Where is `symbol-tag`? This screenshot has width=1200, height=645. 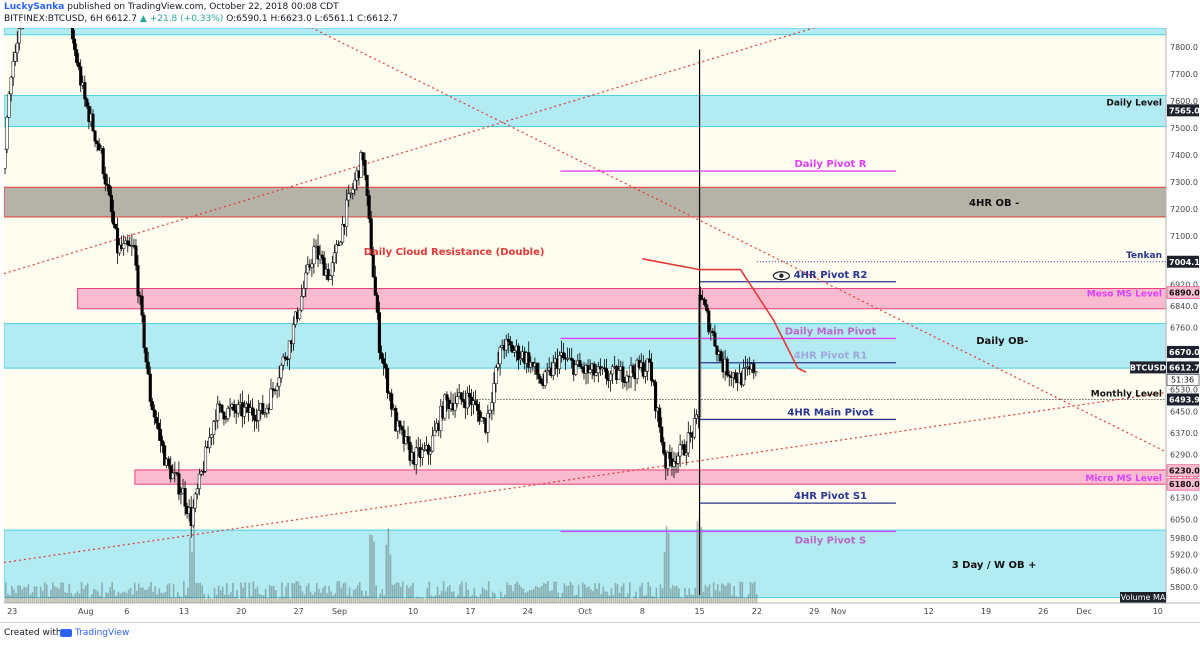
symbol-tag is located at coordinates (1148, 367).